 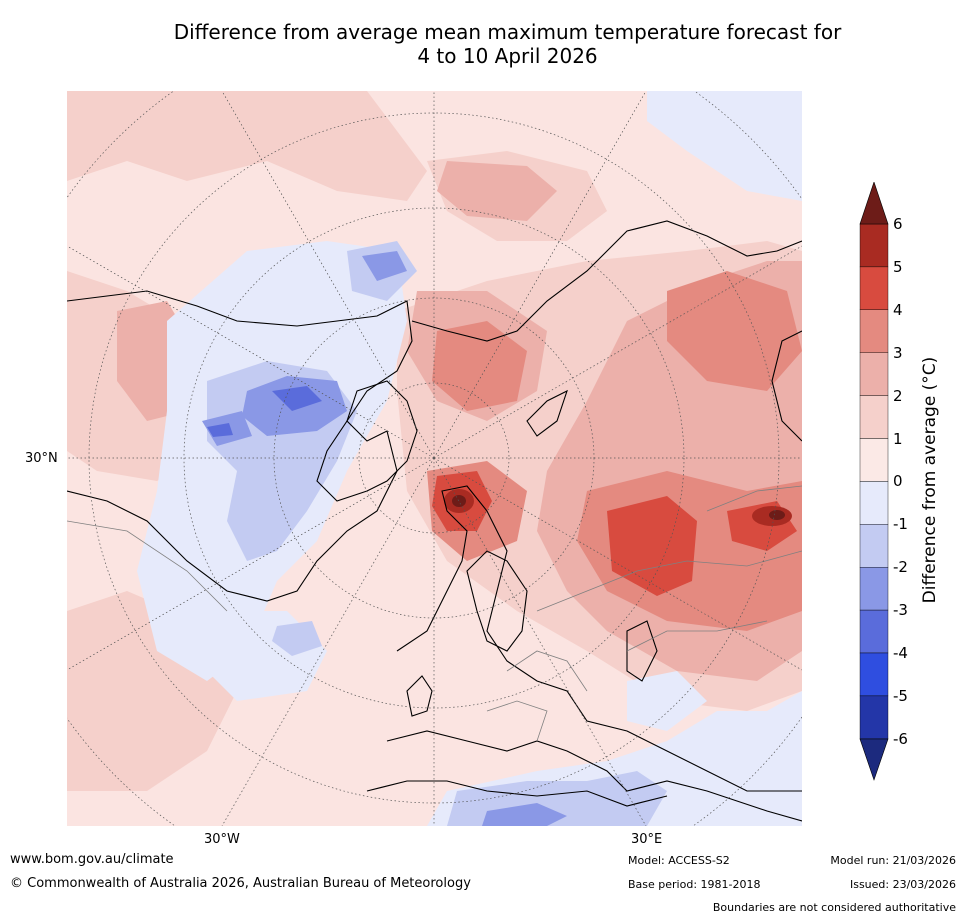 What do you see at coordinates (328, 275) in the screenshot?
I see `meridian-150w` at bounding box center [328, 275].